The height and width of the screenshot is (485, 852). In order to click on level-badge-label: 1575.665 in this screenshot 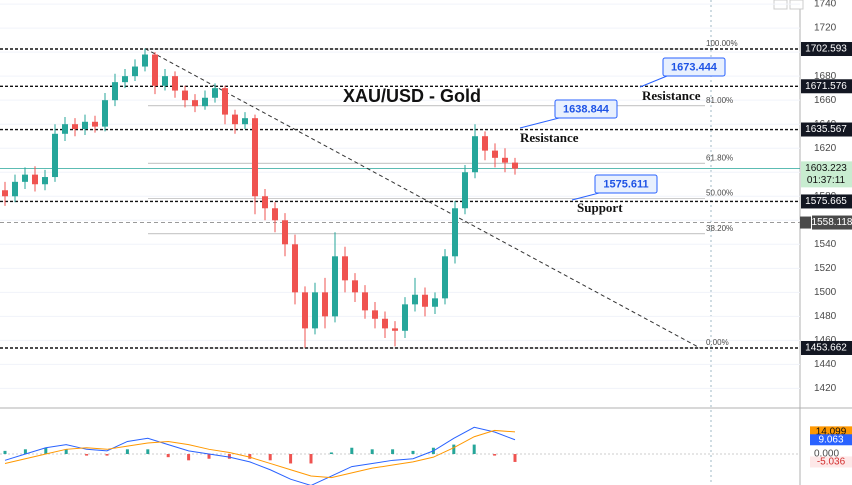, I will do `click(826, 201)`.